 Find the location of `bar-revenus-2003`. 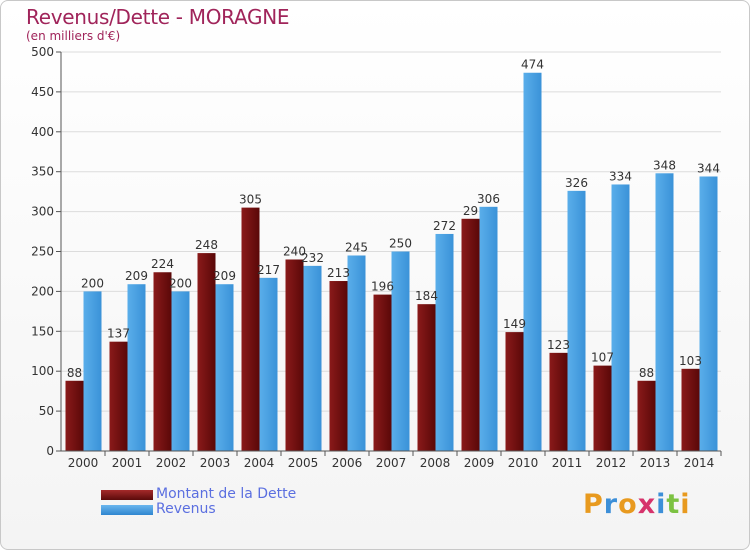

bar-revenus-2003 is located at coordinates (224, 367).